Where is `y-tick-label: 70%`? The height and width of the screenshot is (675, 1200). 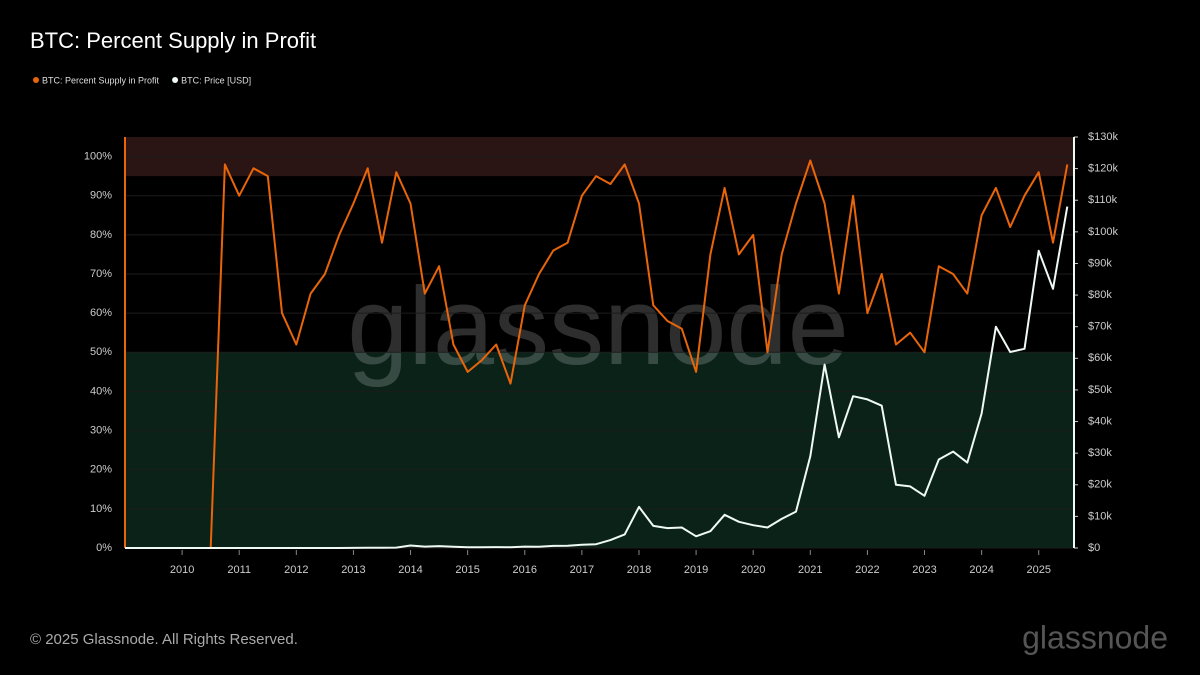 y-tick-label: 70% is located at coordinates (101, 274).